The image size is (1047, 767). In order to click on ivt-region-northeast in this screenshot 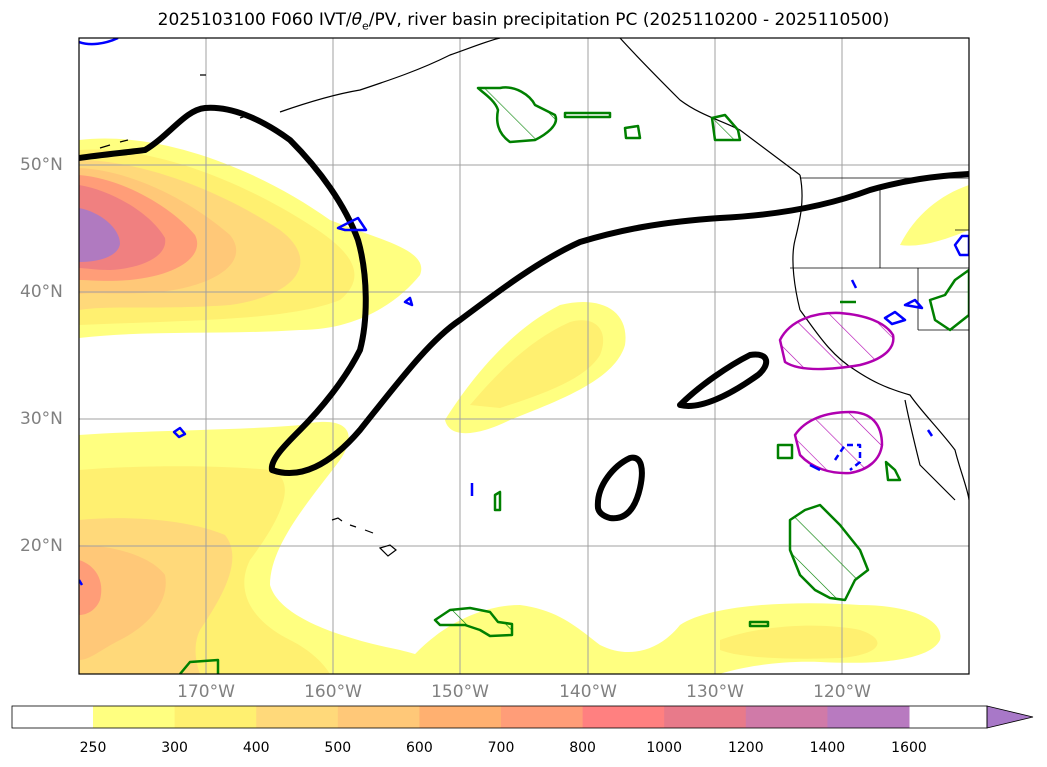, I will do `click(934, 215)`.